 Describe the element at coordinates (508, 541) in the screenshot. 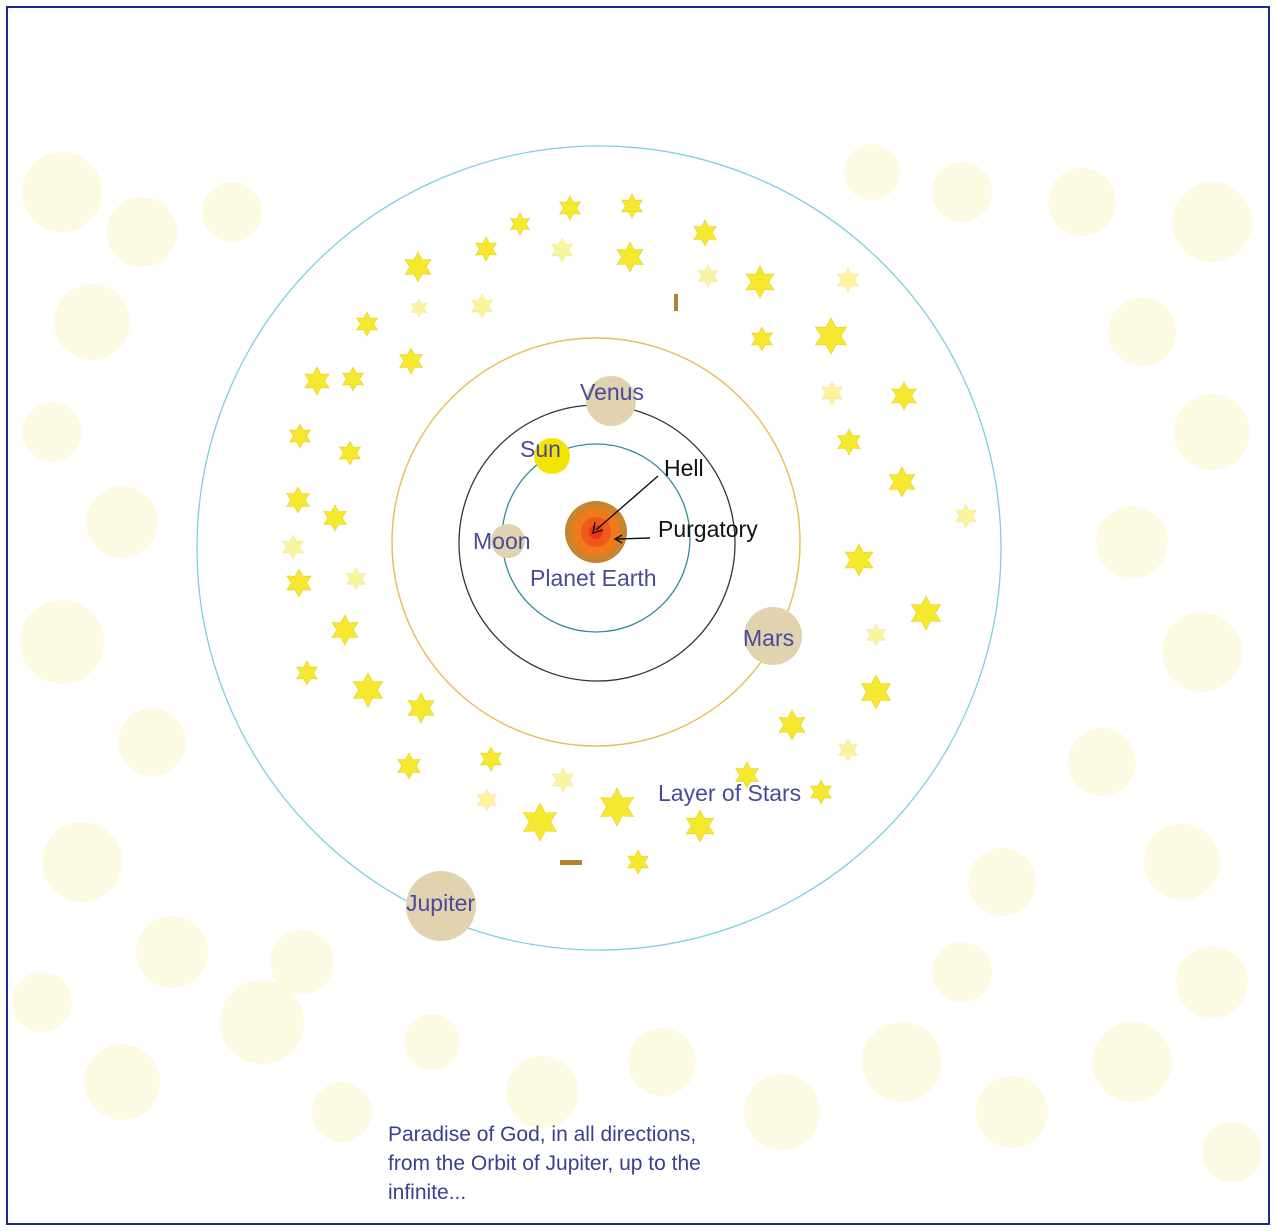

I see `moon-planet` at that location.